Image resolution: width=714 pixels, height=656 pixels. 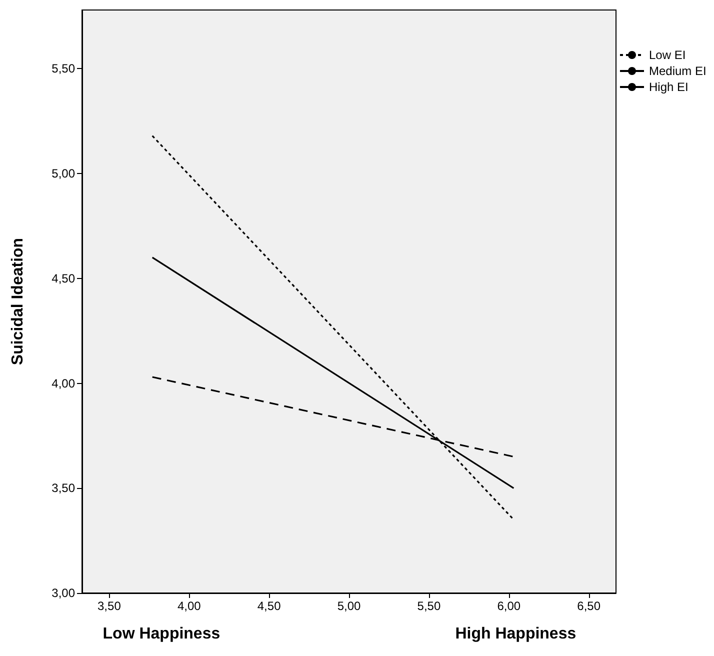 I want to click on x-tick-label: 5,00, so click(x=349, y=606).